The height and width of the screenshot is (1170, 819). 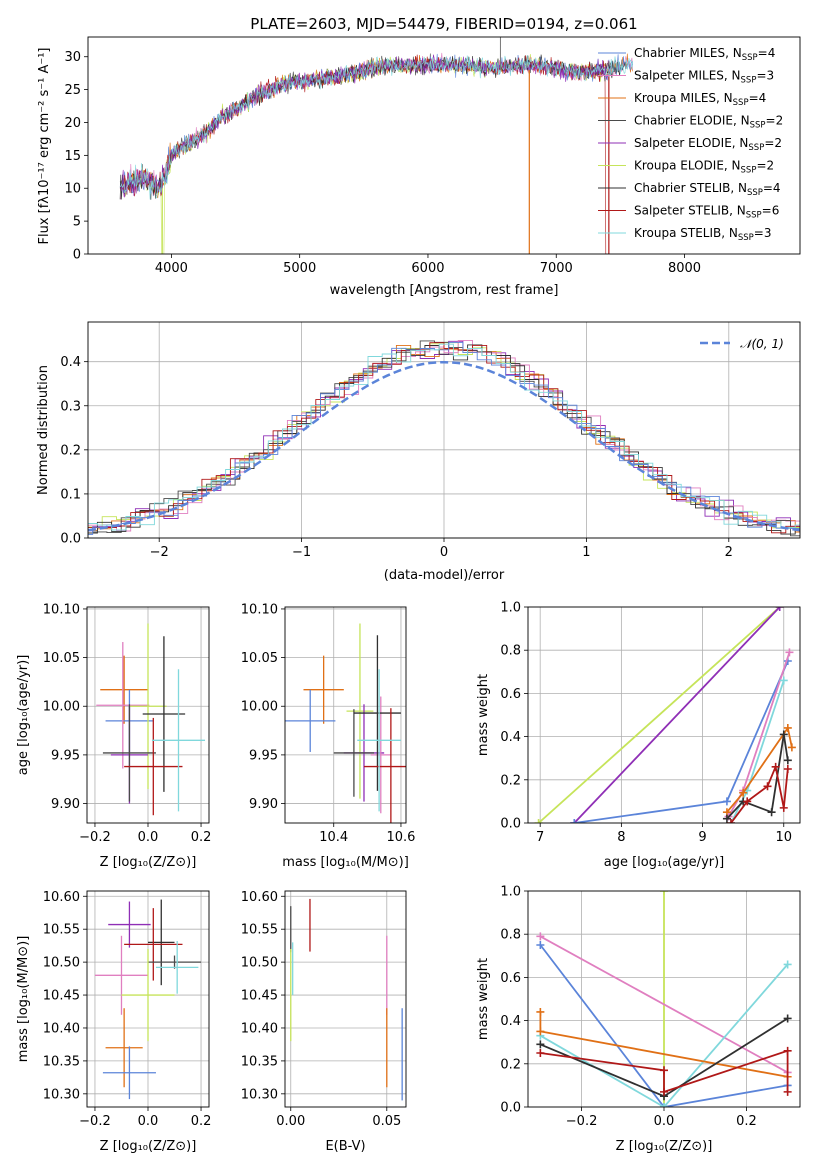 I want to click on legend-entry: Salpeter ELODIE, NSSP=2, so click(x=708, y=144).